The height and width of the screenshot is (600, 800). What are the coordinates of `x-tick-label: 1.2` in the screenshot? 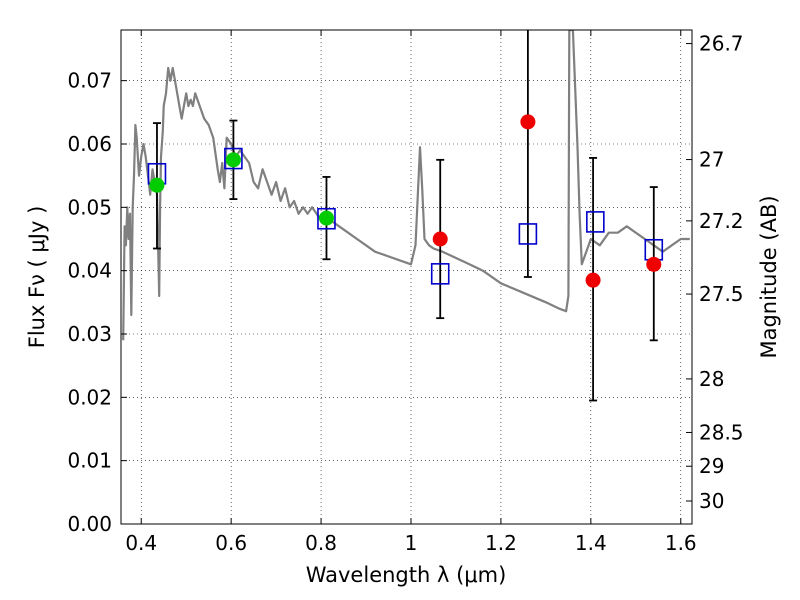 It's located at (501, 543).